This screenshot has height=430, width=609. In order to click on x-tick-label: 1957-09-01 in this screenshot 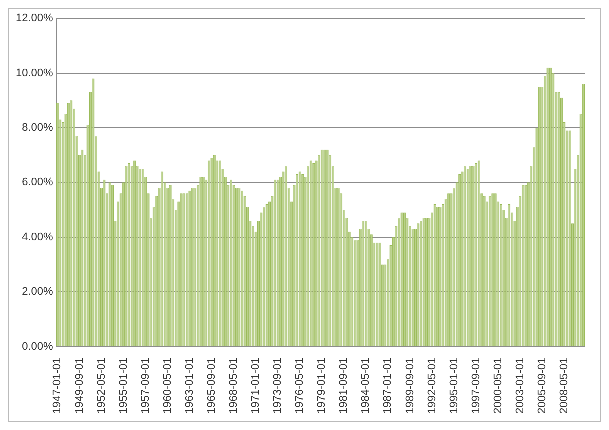, I will do `click(146, 386)`.